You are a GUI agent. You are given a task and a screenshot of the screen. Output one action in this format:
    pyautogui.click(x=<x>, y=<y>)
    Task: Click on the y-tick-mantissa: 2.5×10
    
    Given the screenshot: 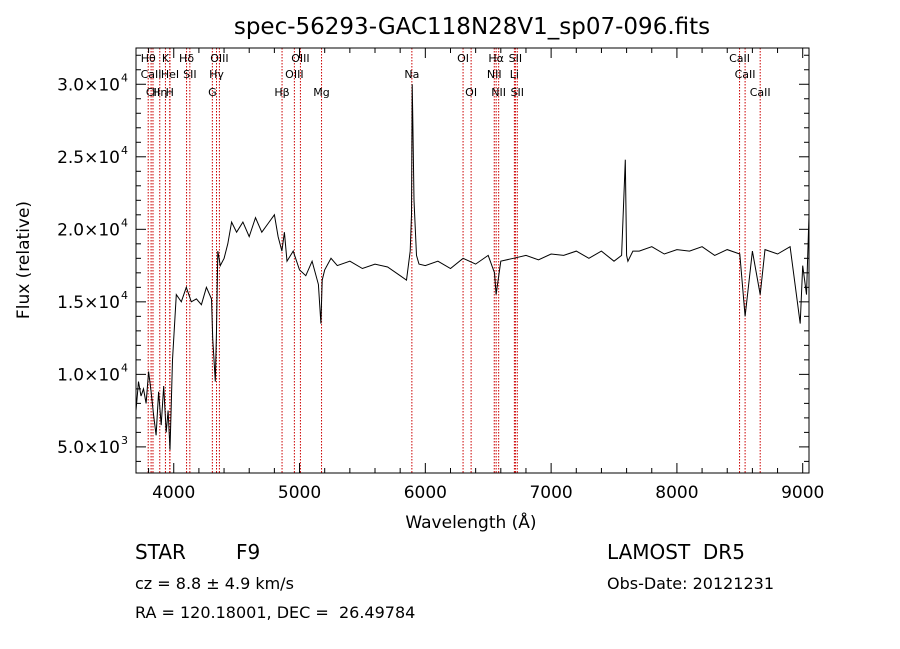 What is the action you would take?
    pyautogui.click(x=88, y=158)
    